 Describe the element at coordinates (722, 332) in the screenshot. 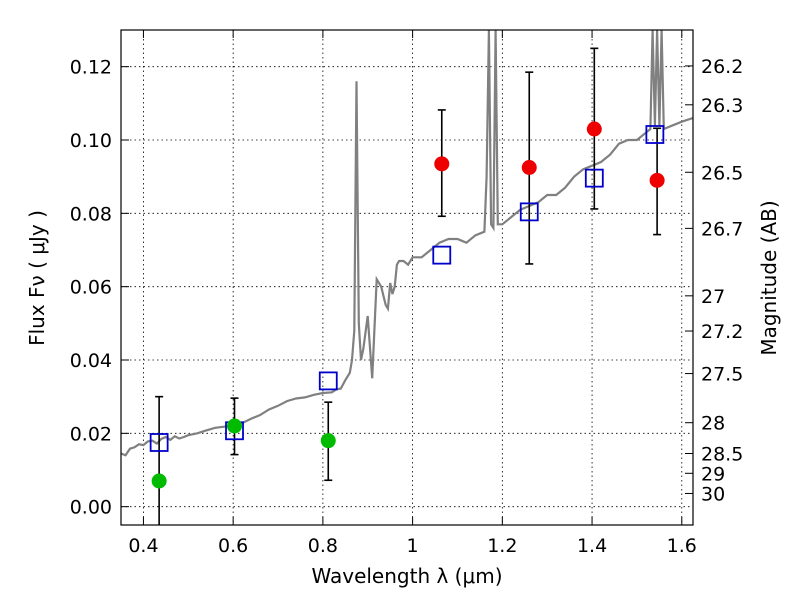

I see `y2-tick-label: 27.2` at that location.